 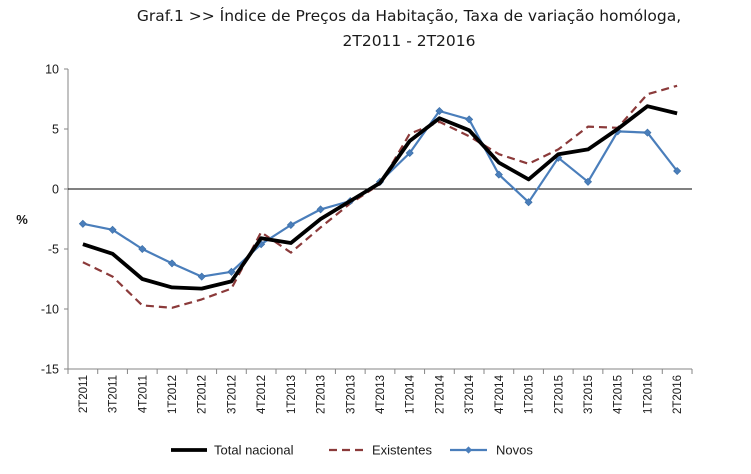 I want to click on y-axis-label: %, so click(x=22, y=219).